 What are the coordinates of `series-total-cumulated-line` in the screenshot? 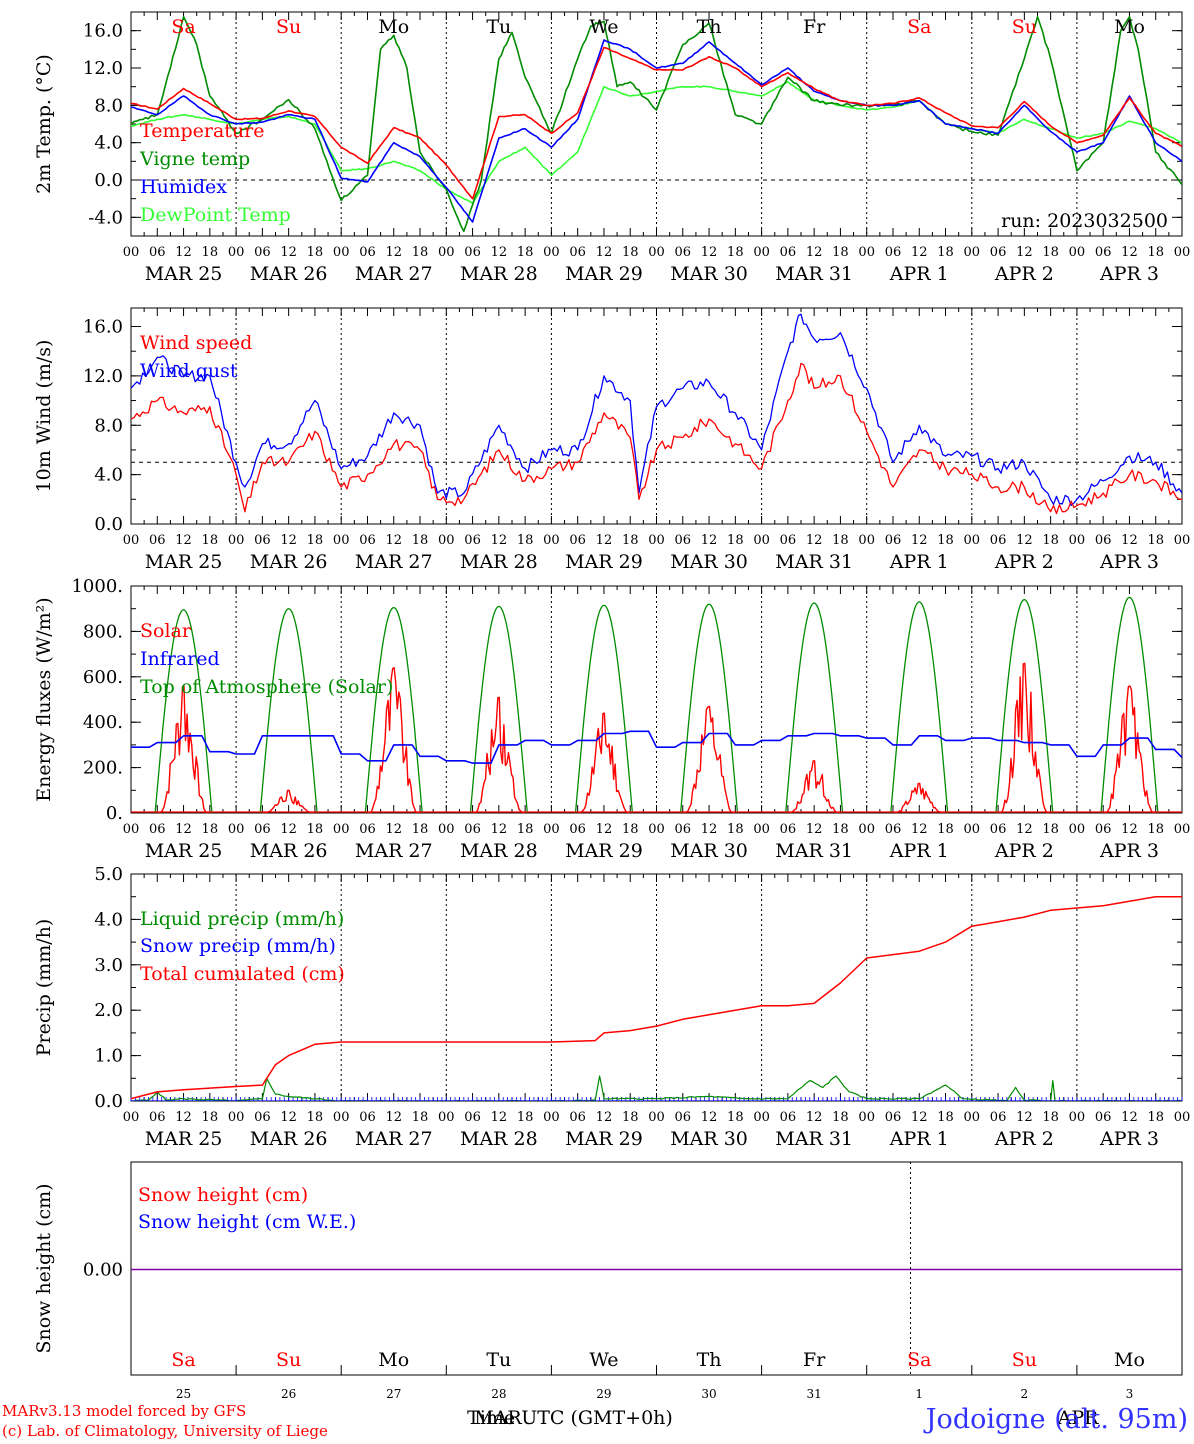 It's located at (656, 997).